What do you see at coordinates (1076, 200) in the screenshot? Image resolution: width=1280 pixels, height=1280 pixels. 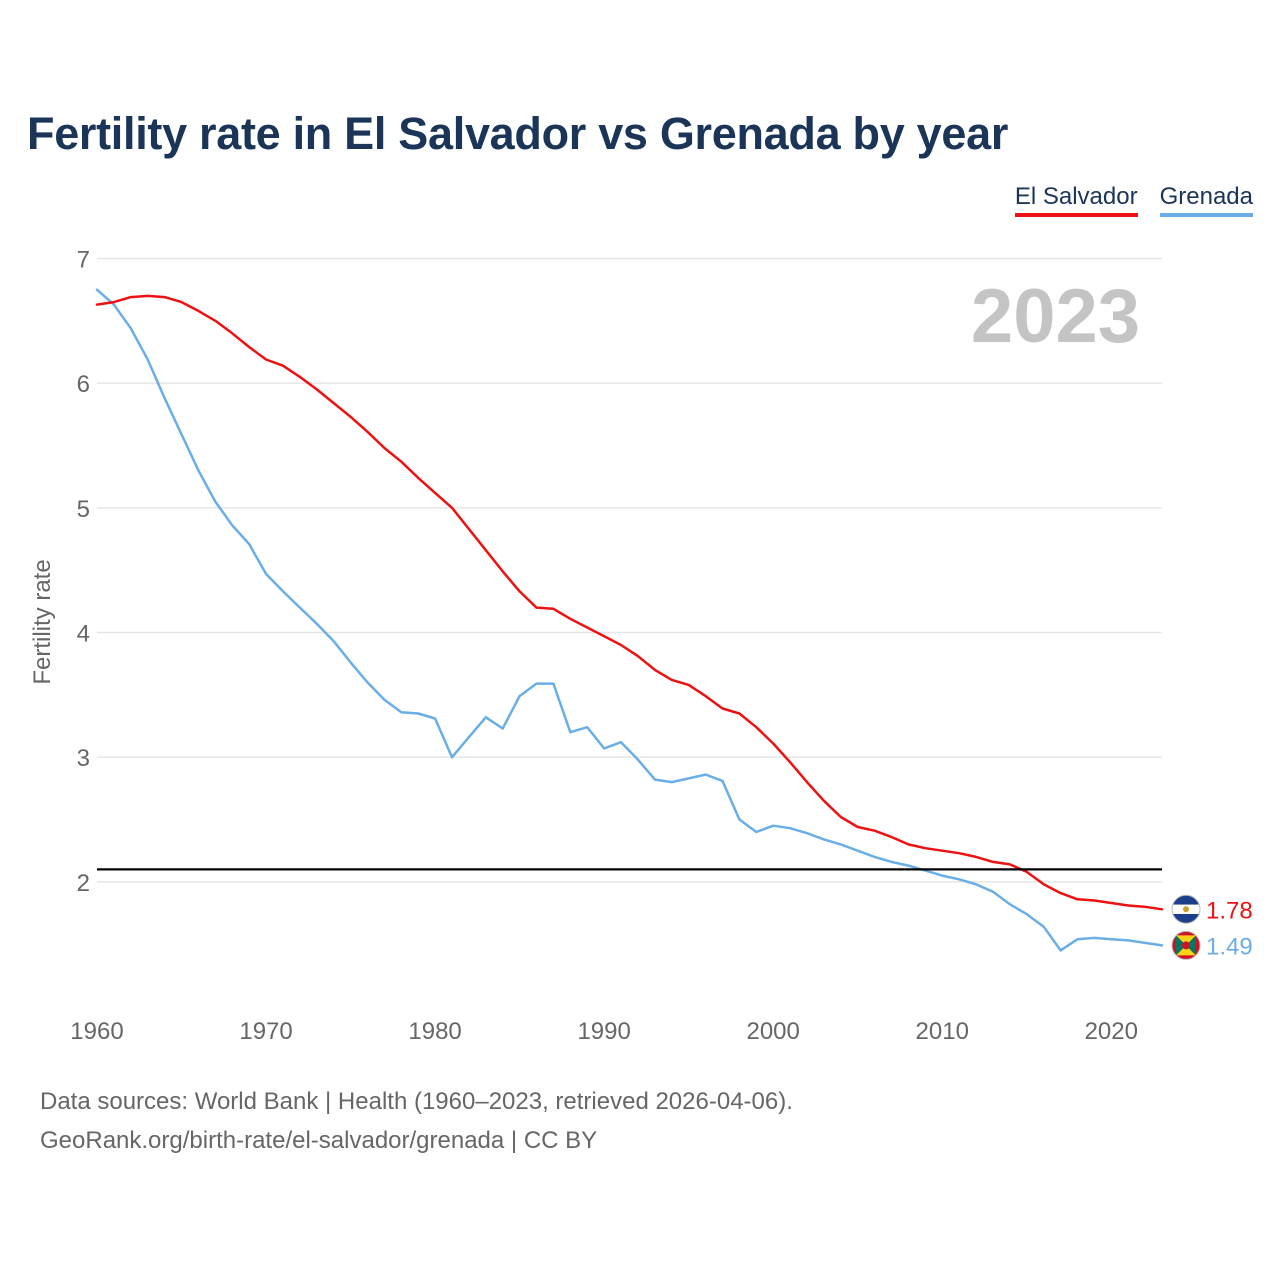 I see `legend-item-el-salvador: El Salvador` at bounding box center [1076, 200].